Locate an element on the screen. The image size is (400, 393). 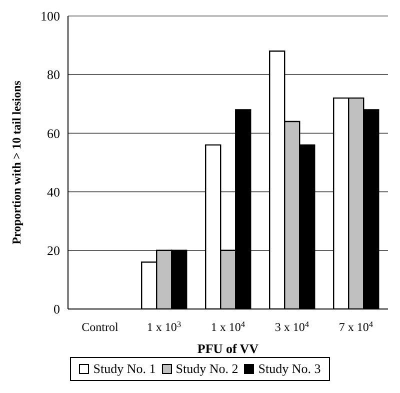
x-tick-label: 7 x 10$^{4}$ is located at coordinates (356, 327).